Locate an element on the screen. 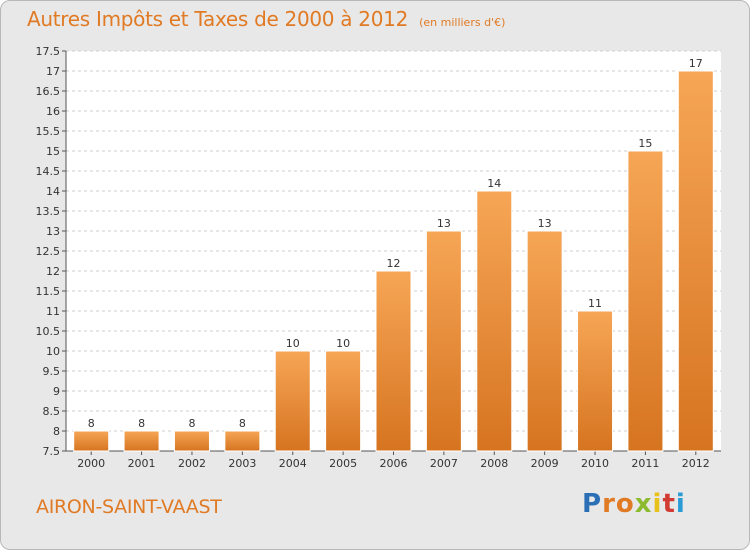 The height and width of the screenshot is (550, 750). chart-title: Autres Impôts et Taxes de 2000 à 2012 is located at coordinates (217, 19).